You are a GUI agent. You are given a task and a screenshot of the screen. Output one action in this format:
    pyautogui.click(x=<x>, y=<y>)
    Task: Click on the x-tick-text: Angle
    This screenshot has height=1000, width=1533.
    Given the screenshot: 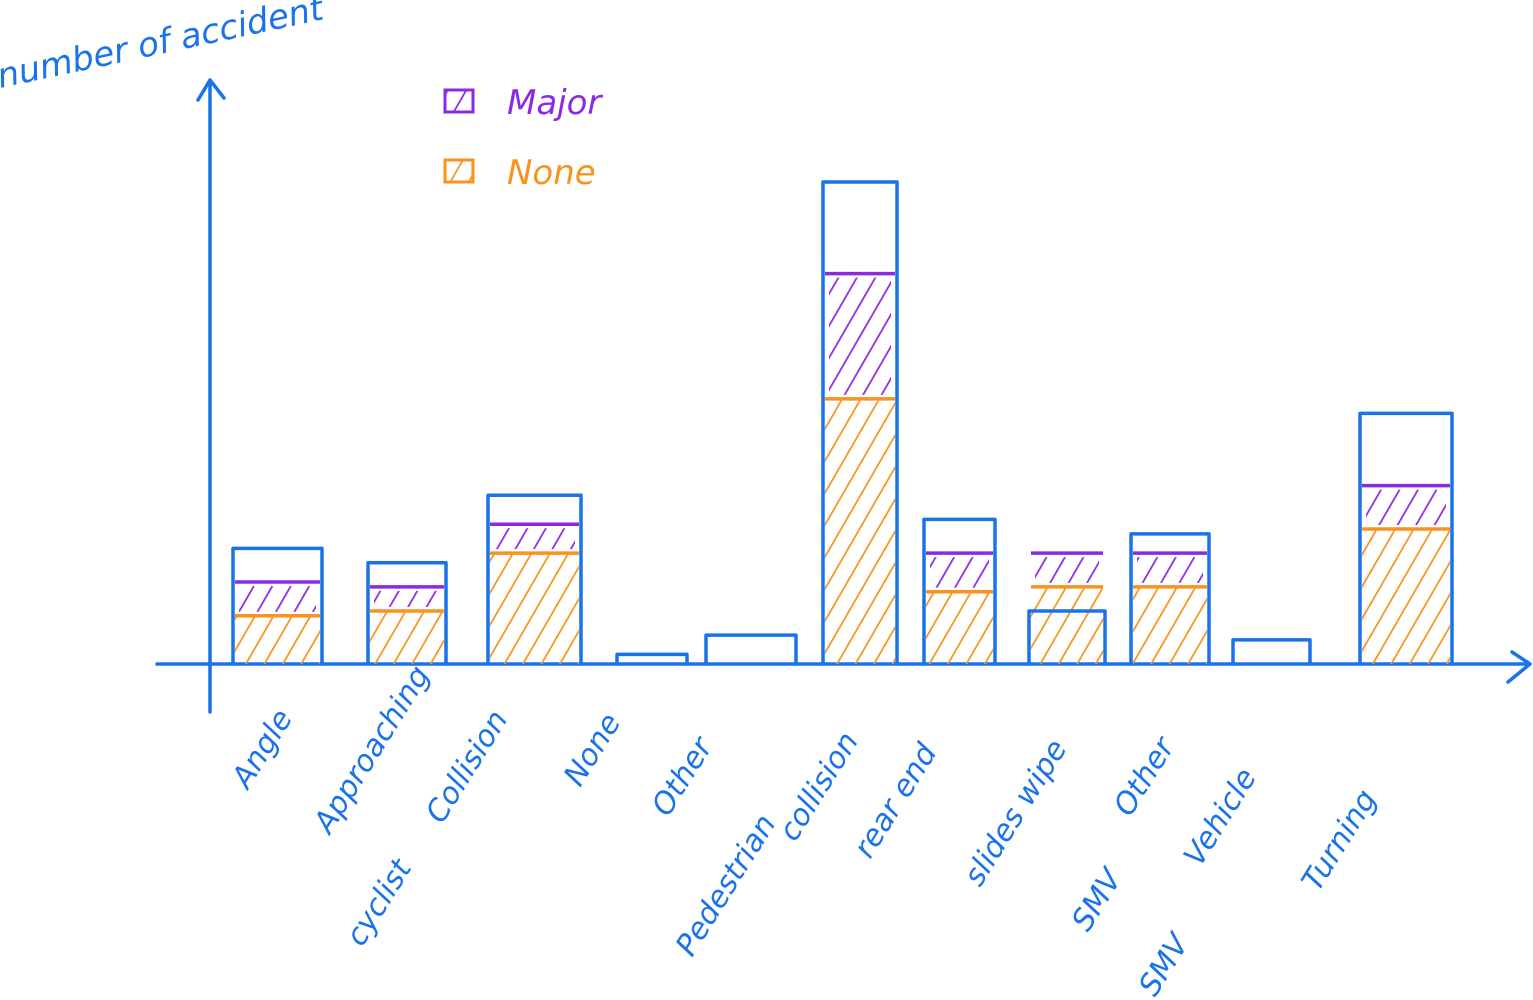 What is the action you would take?
    pyautogui.click(x=262, y=749)
    